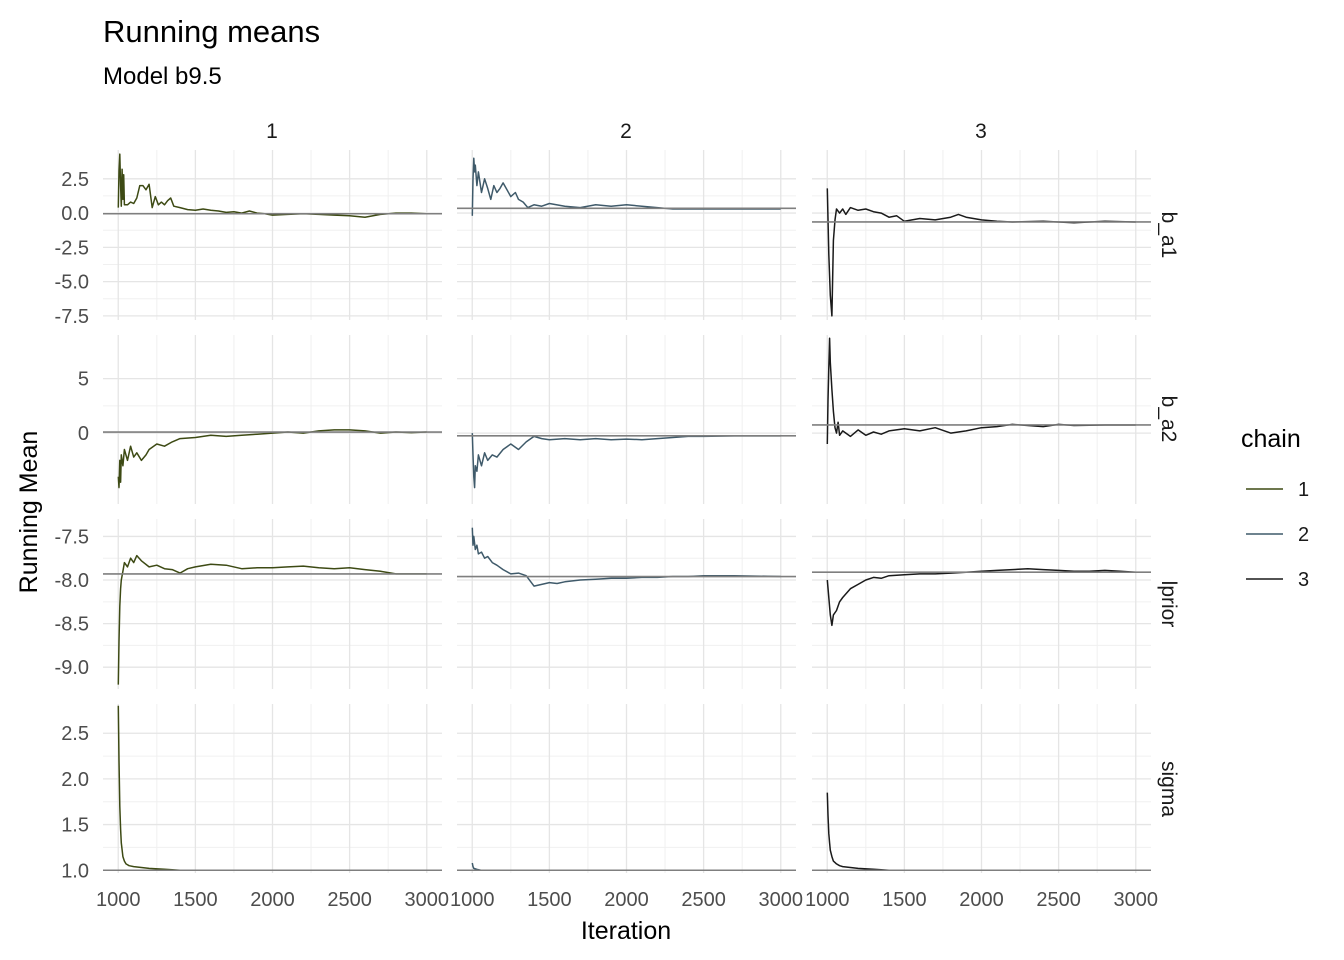  I want to click on strip-label-row-lprior: lprior, so click(1168, 604).